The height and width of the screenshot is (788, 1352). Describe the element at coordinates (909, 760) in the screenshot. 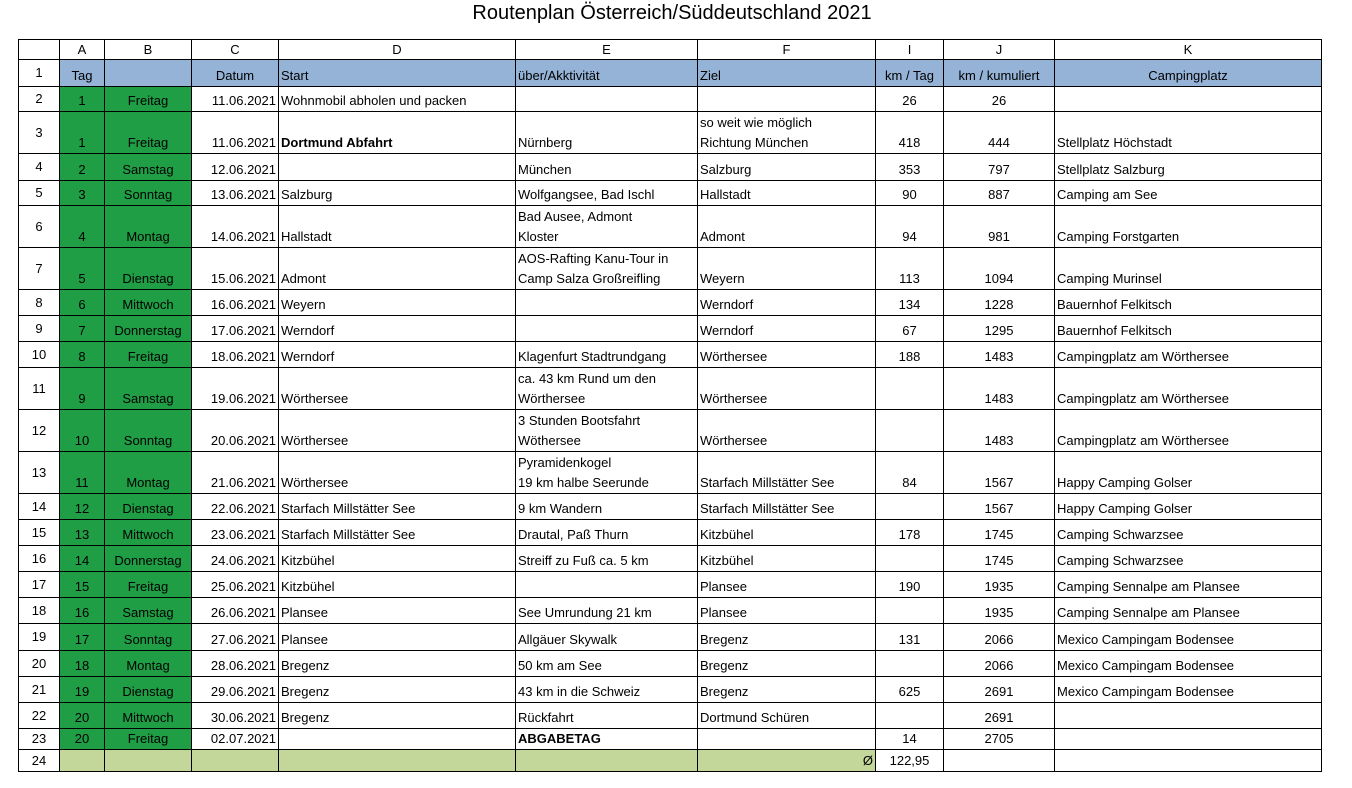

I see `footer-average: 122,95` at that location.